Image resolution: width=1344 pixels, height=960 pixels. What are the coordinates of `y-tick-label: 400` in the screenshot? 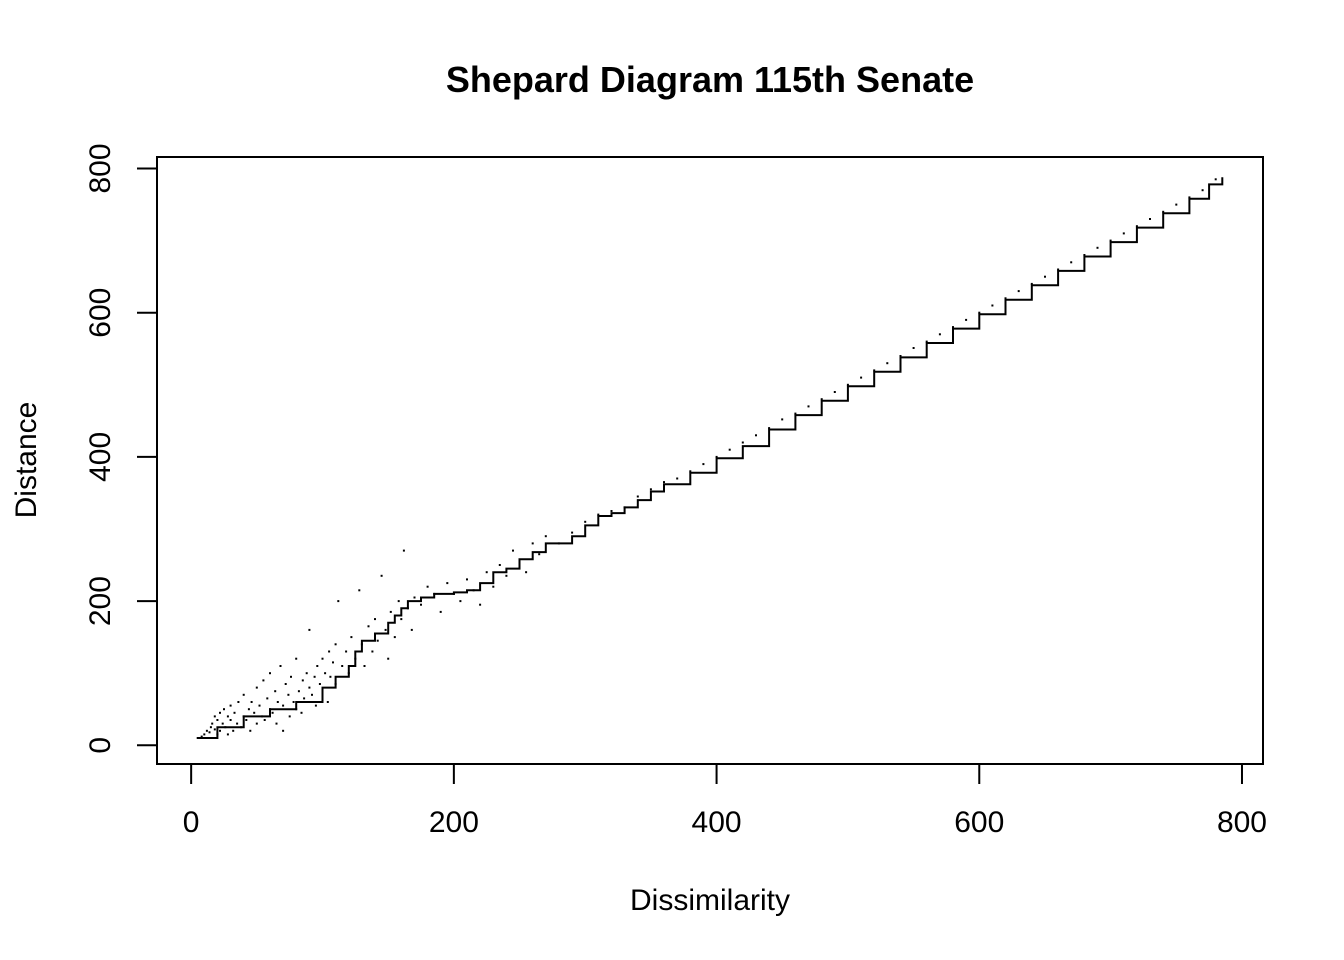 It's located at (100, 457).